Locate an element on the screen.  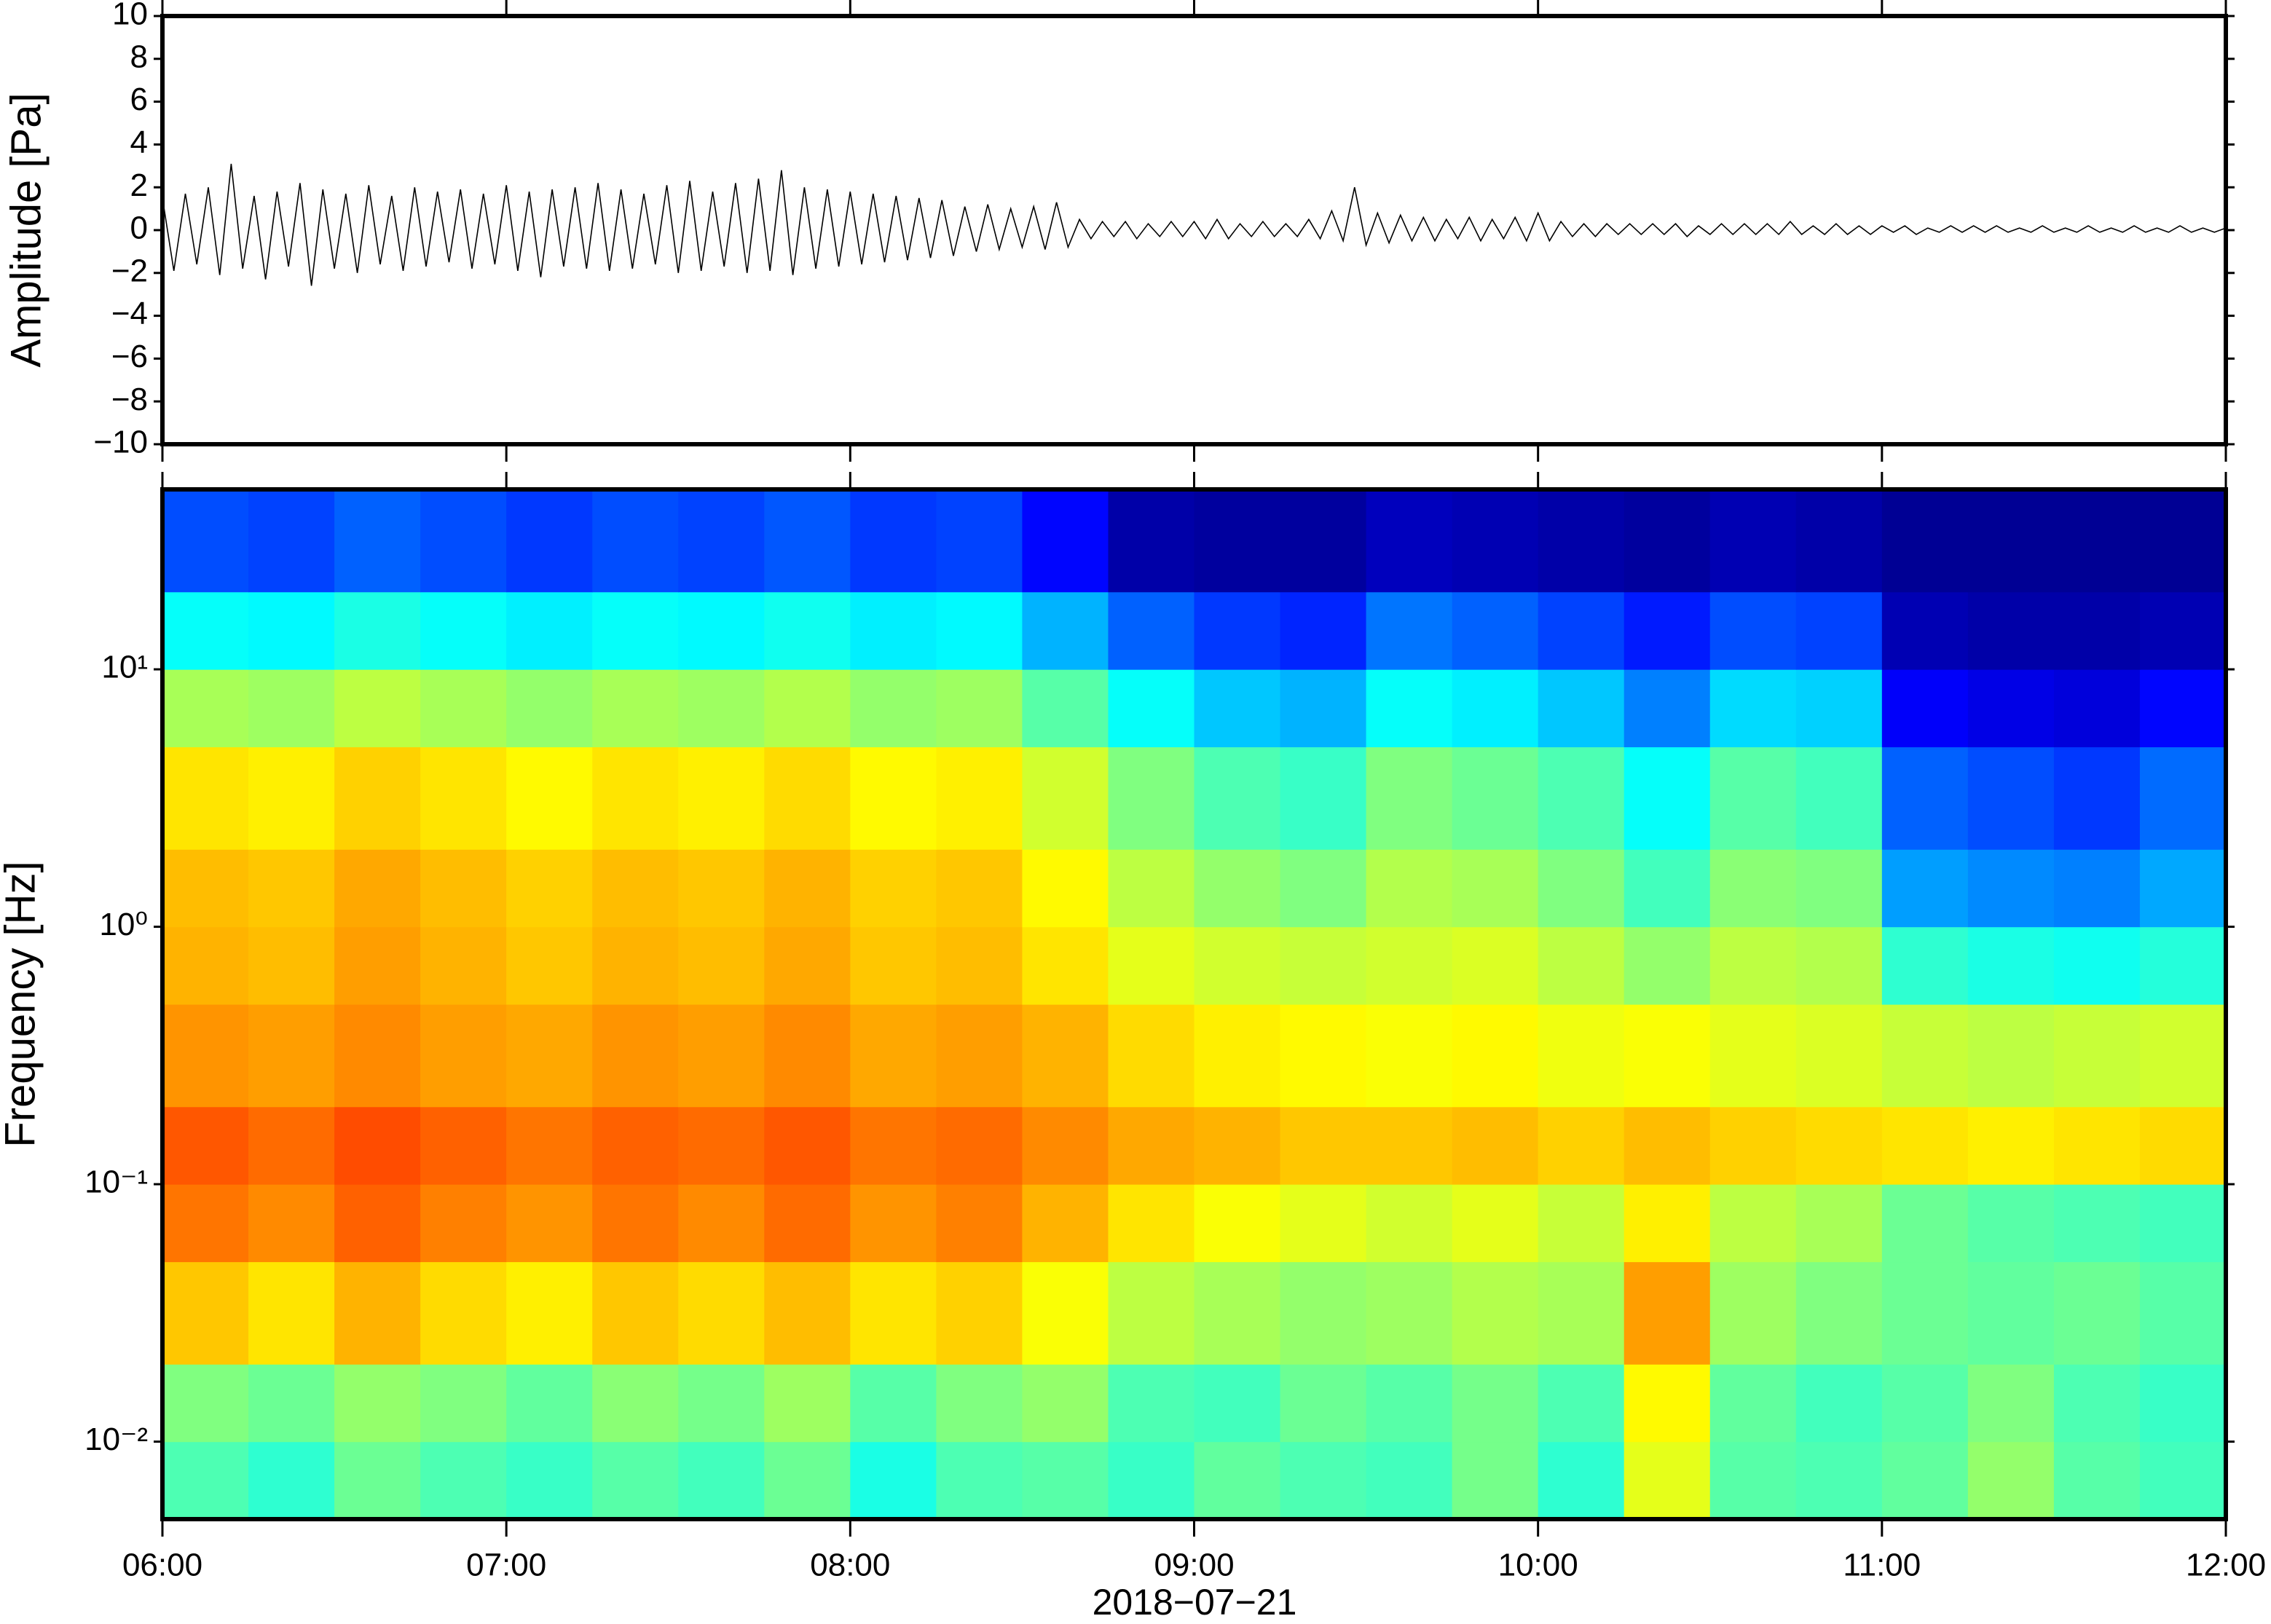
y-tick-label: −2 is located at coordinates (129, 270).